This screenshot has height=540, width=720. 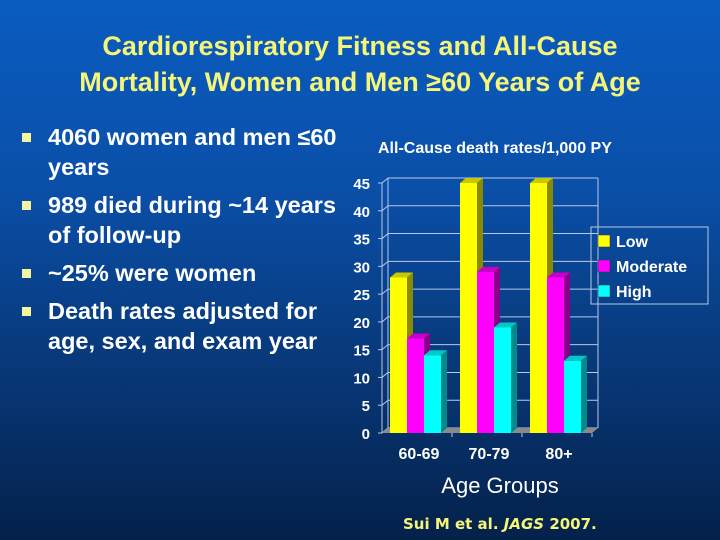 I want to click on y-tick-label: 15, so click(x=361, y=351).